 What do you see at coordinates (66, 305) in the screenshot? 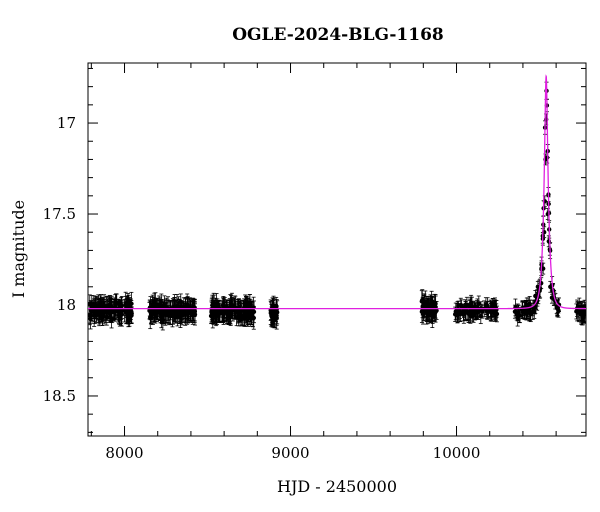
I see `y-tick-label: 18` at bounding box center [66, 305].